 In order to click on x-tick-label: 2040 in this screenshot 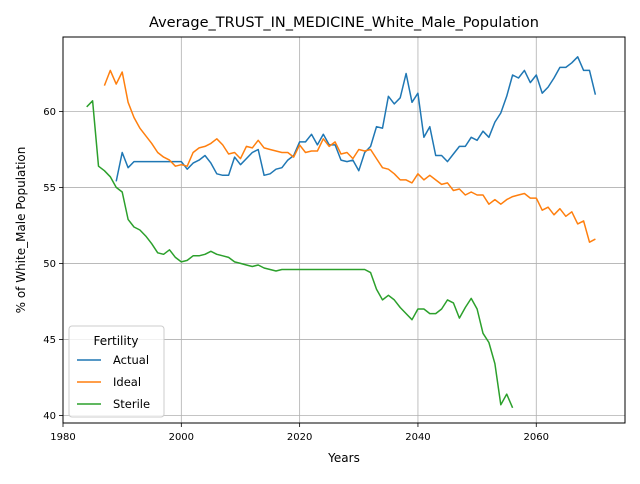, I will do `click(417, 437)`.